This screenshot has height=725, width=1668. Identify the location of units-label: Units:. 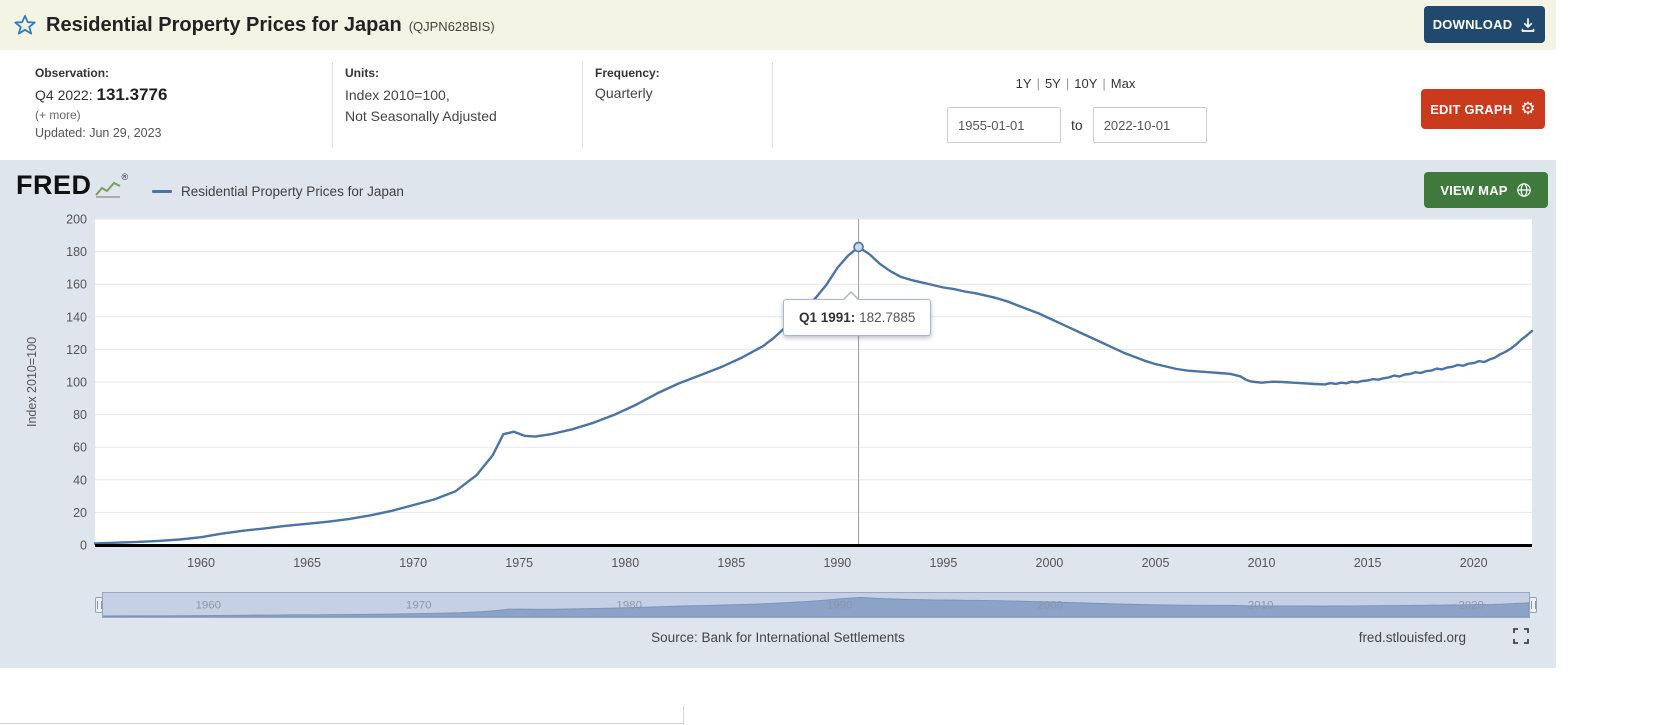
(362, 73).